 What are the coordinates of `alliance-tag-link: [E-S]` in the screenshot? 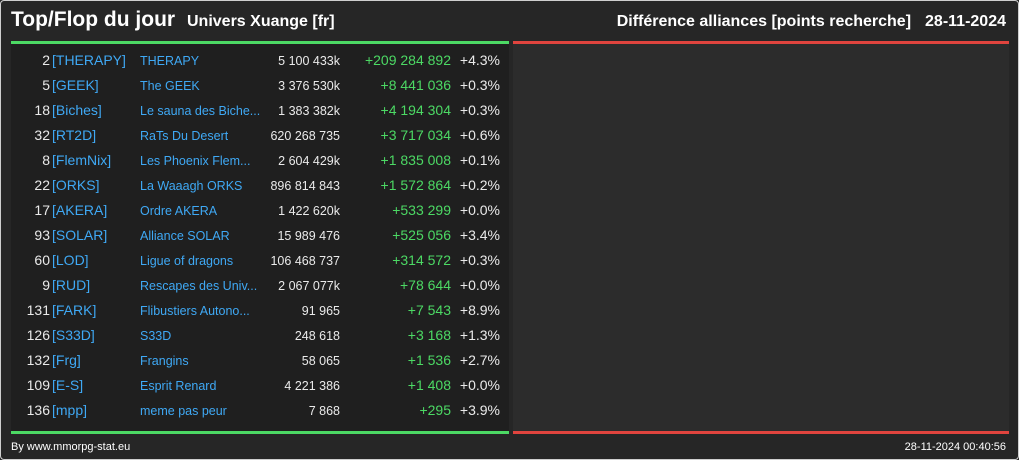 It's located at (68, 385).